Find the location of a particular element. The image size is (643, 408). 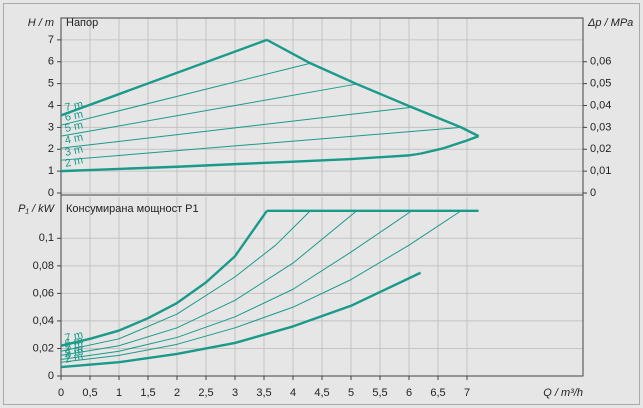

y-tick-label: 2 is located at coordinates (51, 149).